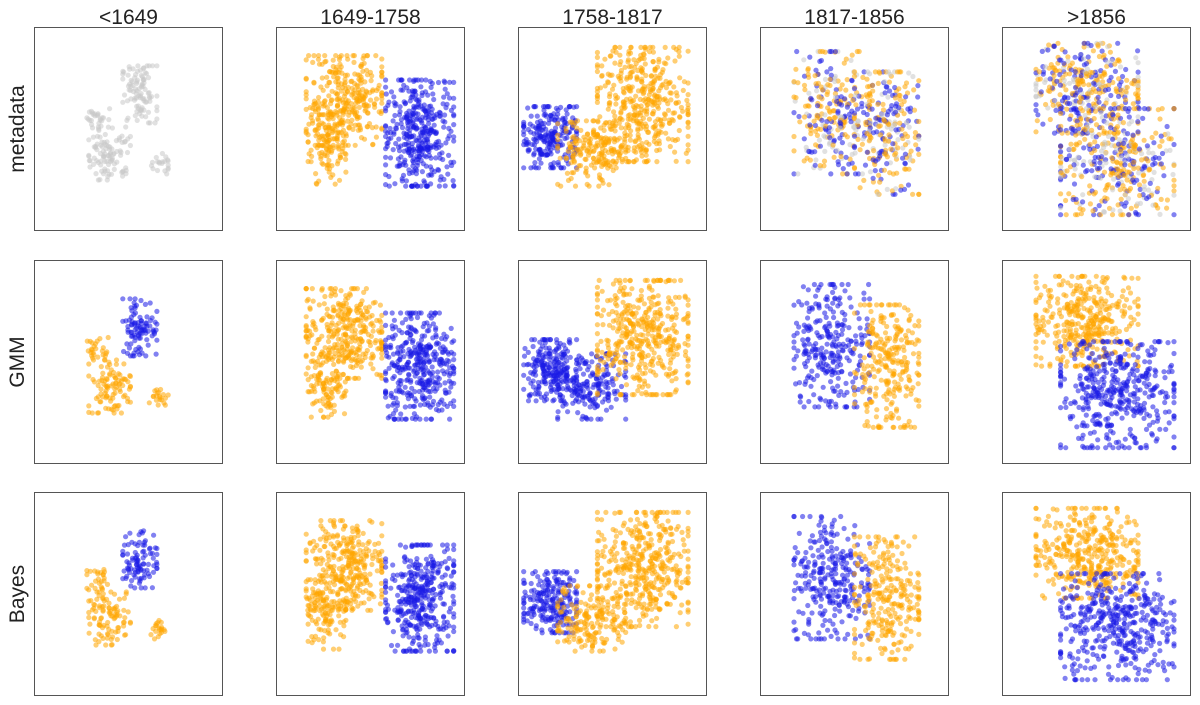 The width and height of the screenshot is (1200, 705). Describe the element at coordinates (128, 362) in the screenshot. I see `scatter-panel` at that location.